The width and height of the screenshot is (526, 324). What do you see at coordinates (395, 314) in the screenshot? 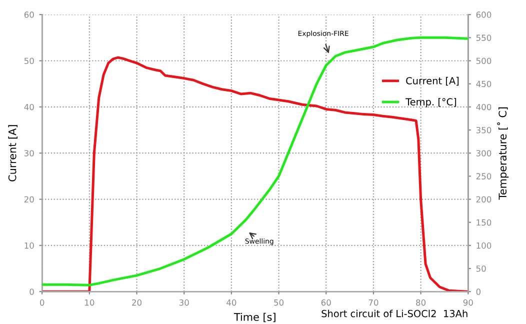
I see `text: Short circuit of Li-SOCl2 13Ah` at bounding box center [395, 314].